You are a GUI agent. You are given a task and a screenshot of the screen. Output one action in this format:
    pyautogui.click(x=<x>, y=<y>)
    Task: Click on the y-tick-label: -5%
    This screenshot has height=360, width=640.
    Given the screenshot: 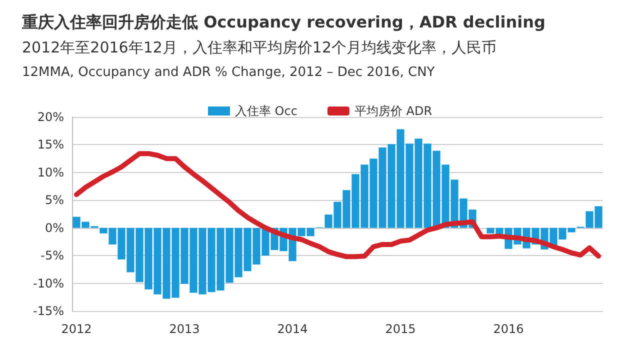 What is the action you would take?
    pyautogui.click(x=52, y=255)
    